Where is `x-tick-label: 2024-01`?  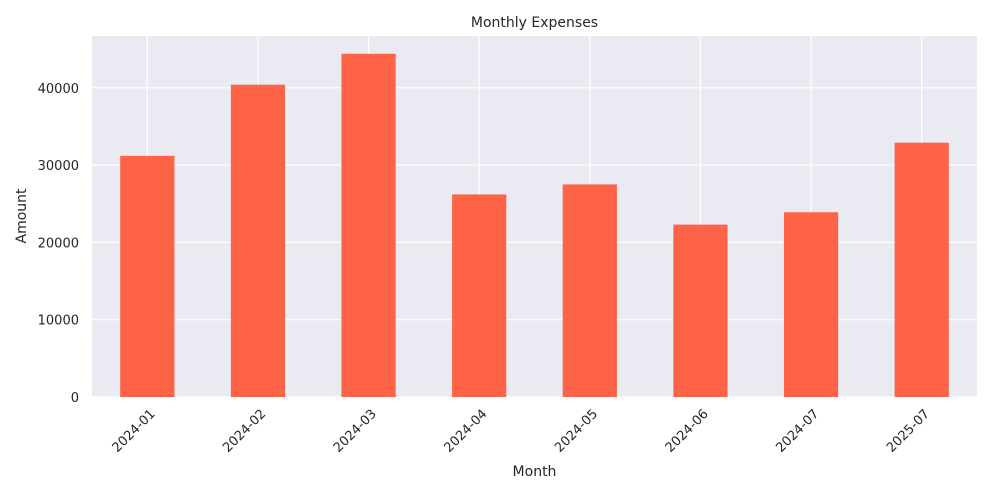 x-tick-label: 2024-01 is located at coordinates (134, 431).